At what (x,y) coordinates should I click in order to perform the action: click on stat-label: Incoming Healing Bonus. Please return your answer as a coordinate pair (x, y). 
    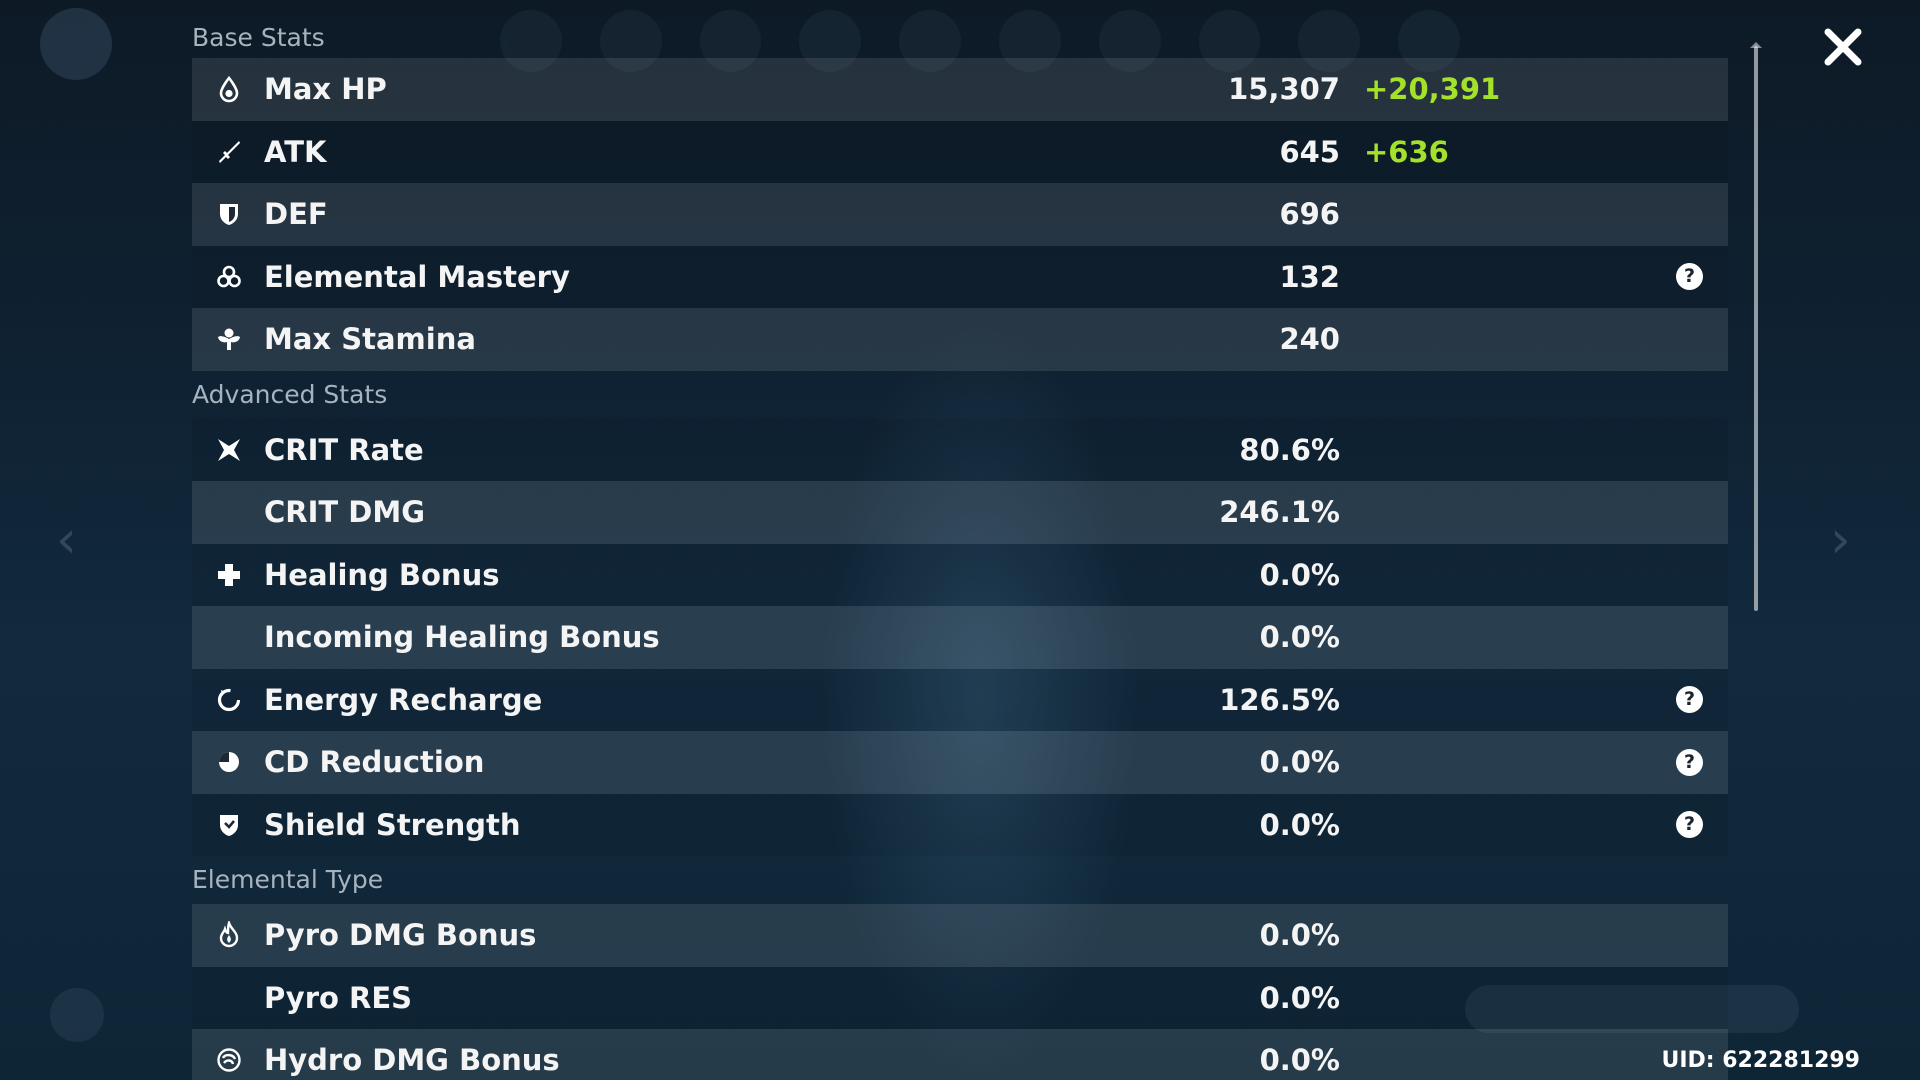
    Looking at the image, I should click on (462, 637).